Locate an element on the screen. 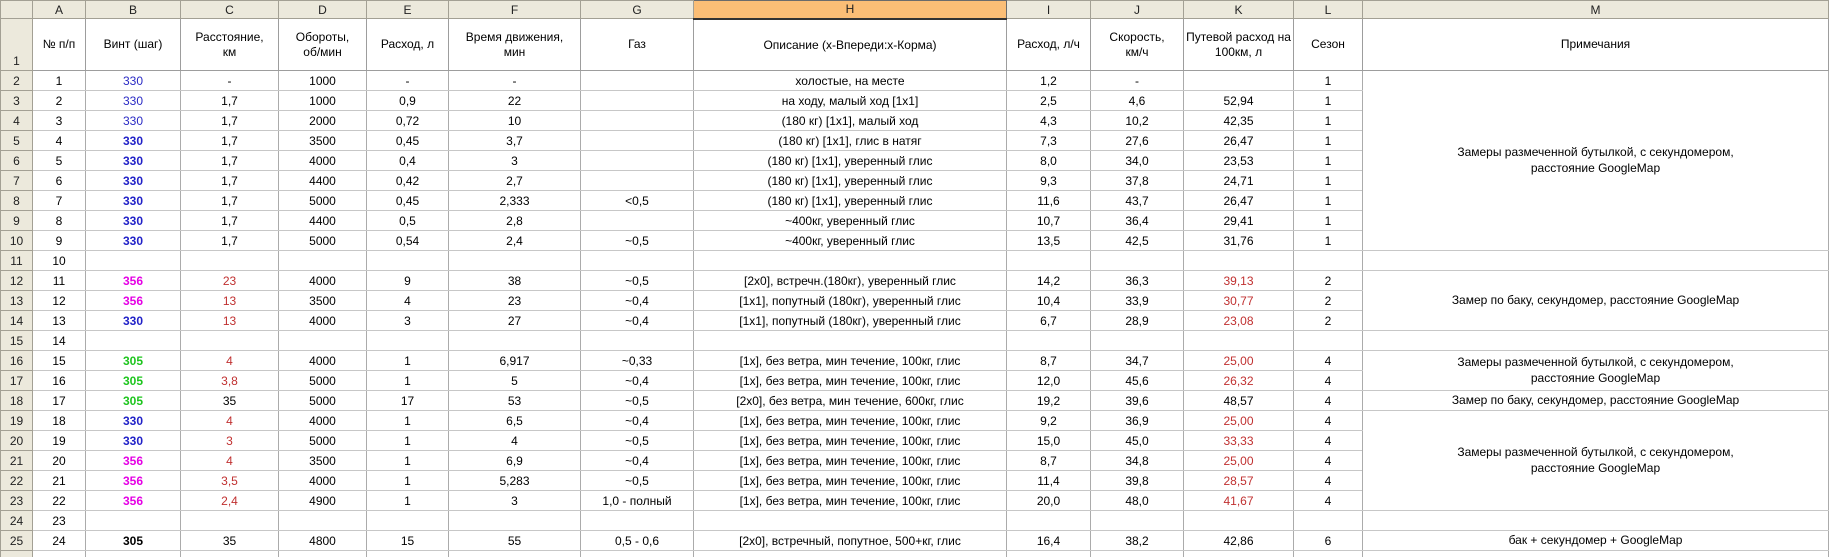 The height and width of the screenshot is (557, 1829). cell-F15 is located at coordinates (514, 340).